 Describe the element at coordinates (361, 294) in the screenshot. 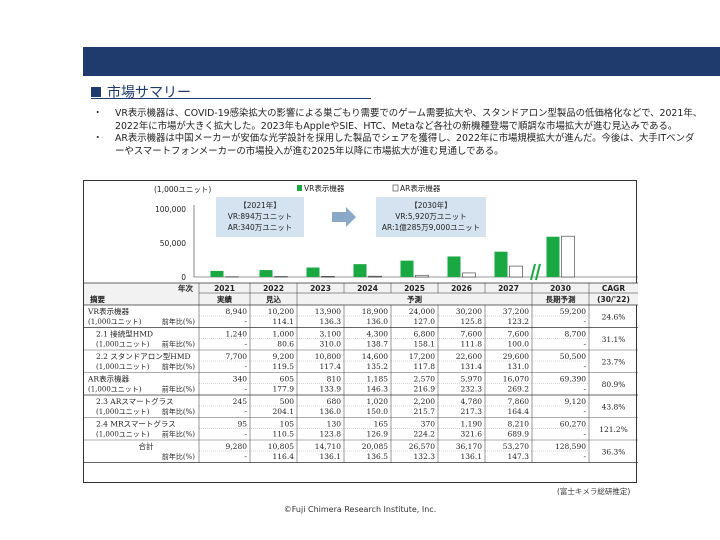

I see `table-header-bg` at that location.